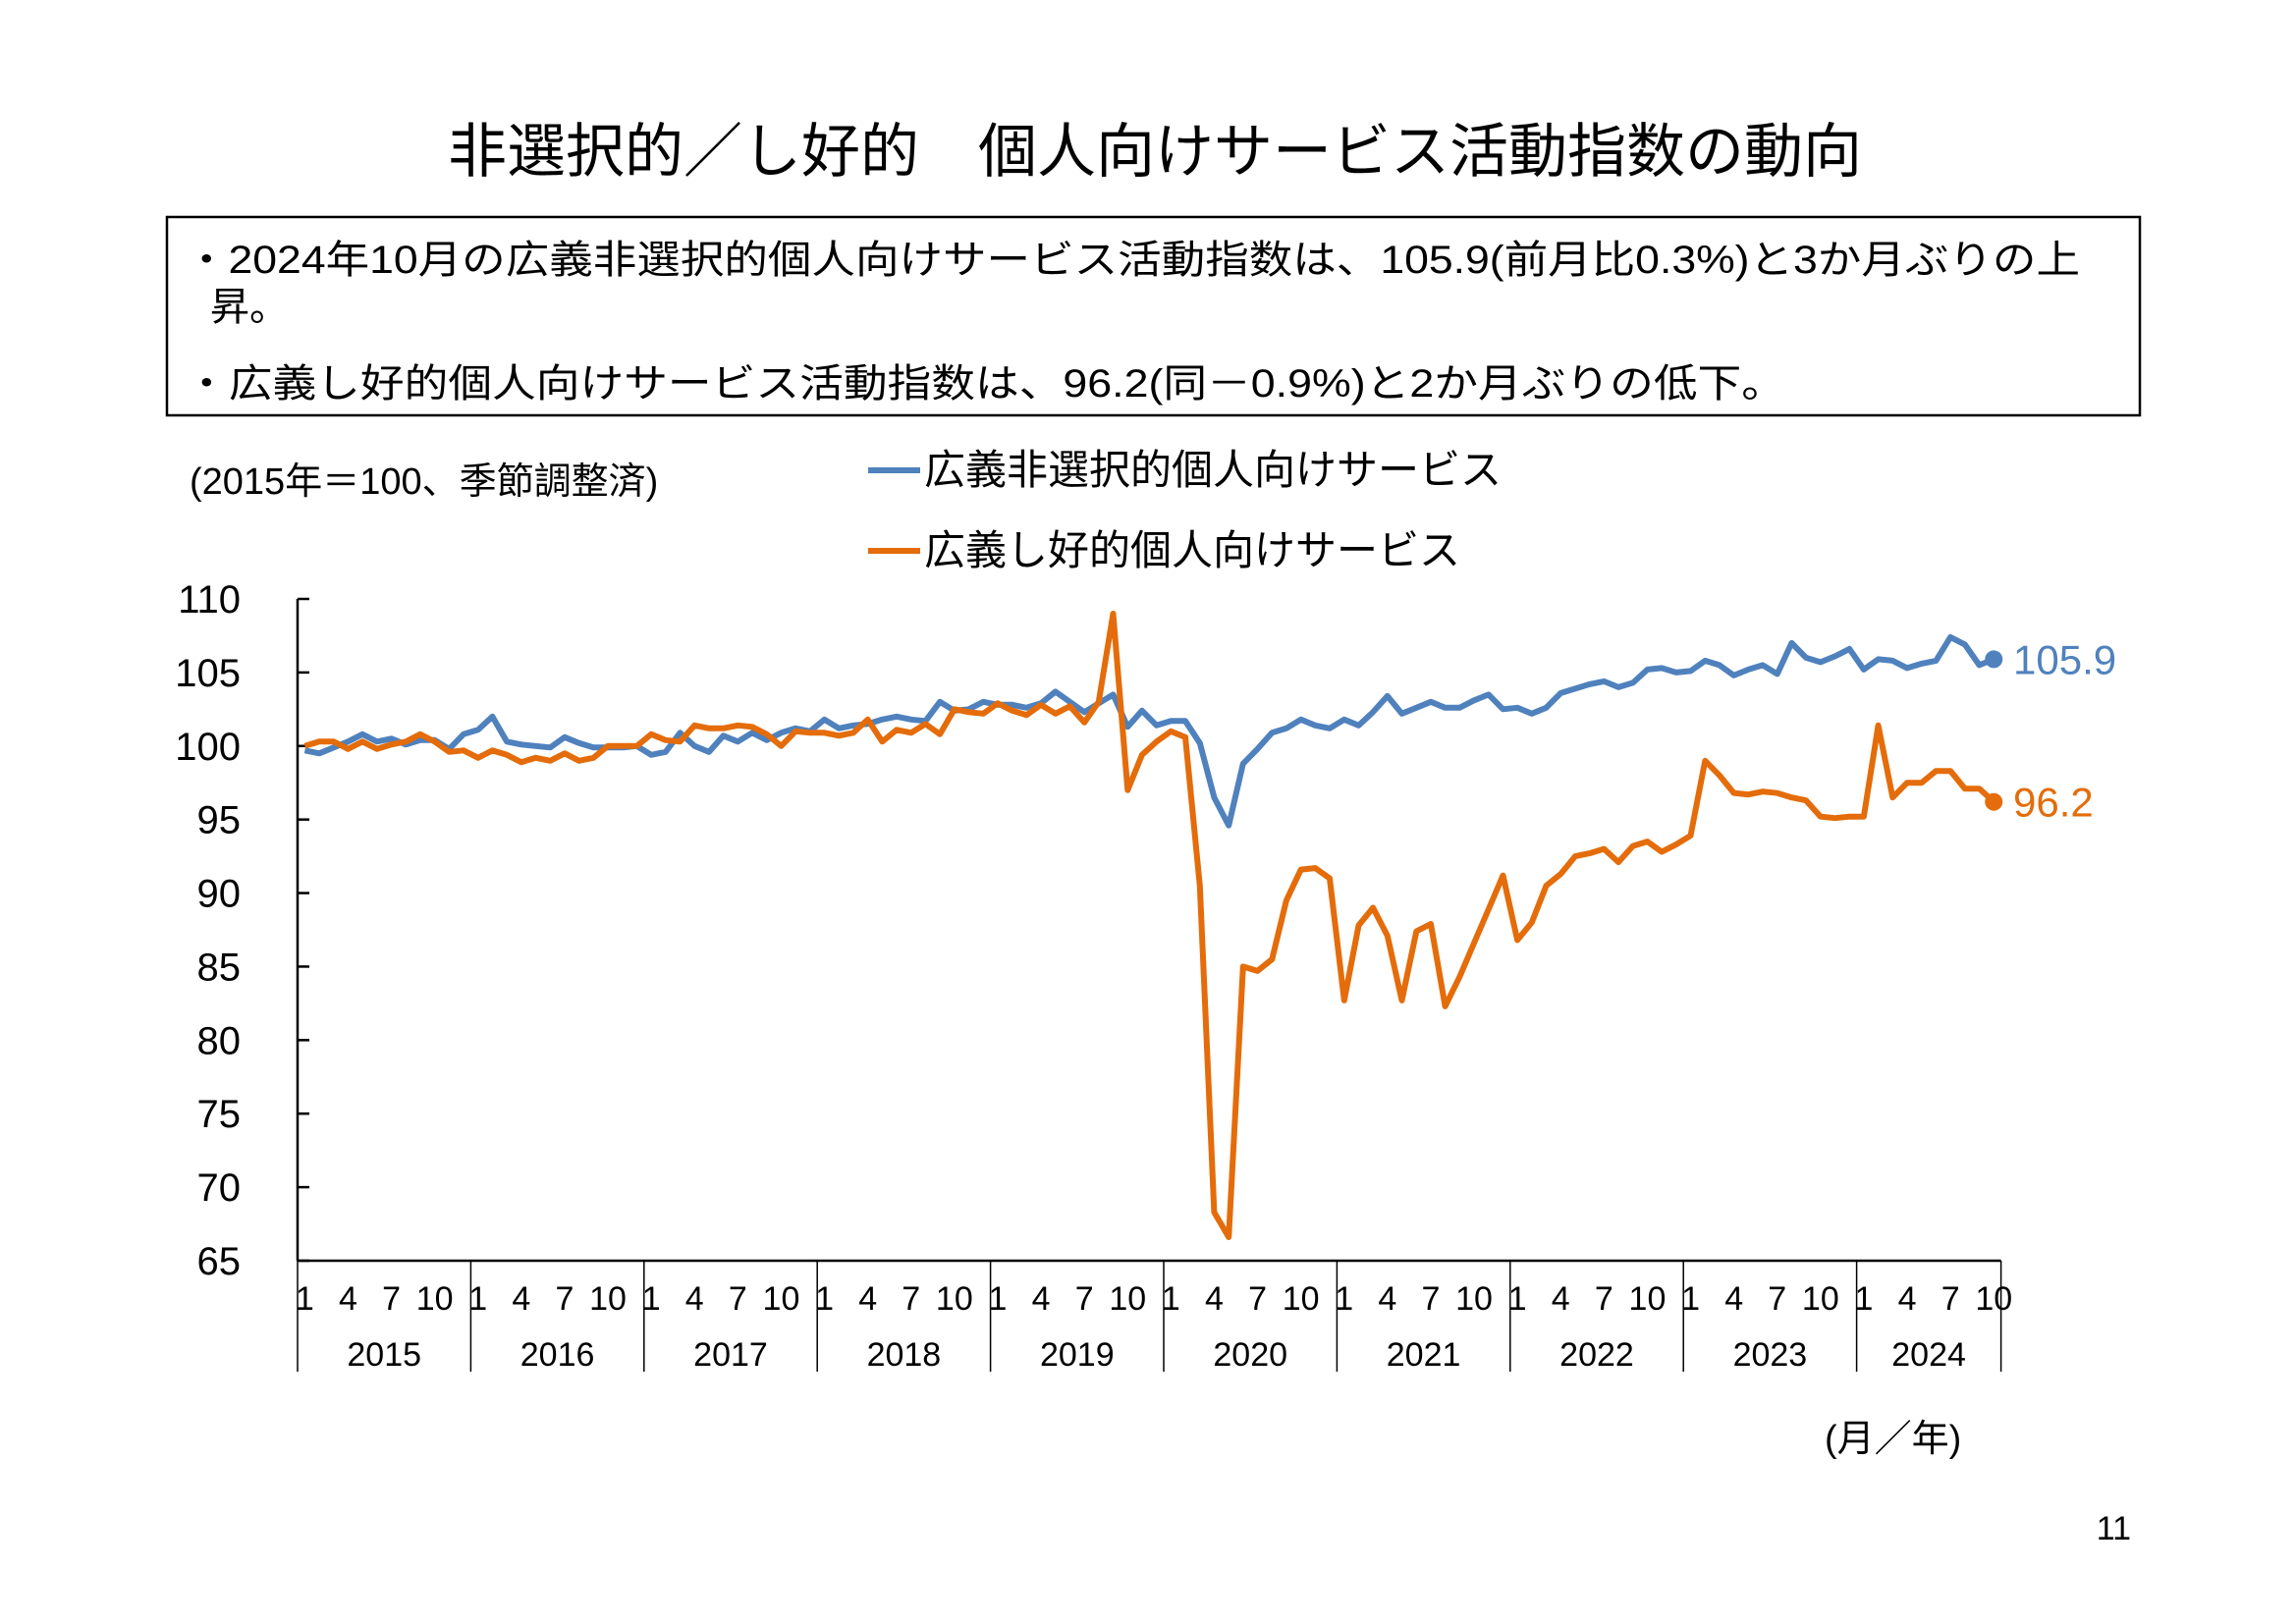 The height and width of the screenshot is (1624, 2296). Describe the element at coordinates (208, 747) in the screenshot. I see `y-tick-label: 100` at that location.